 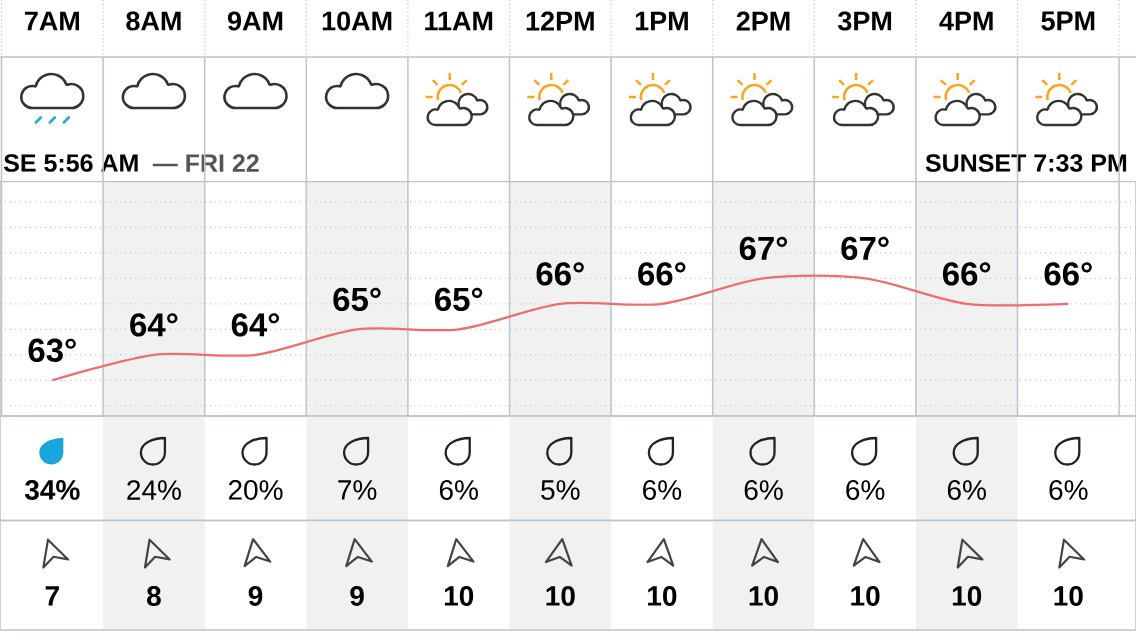 I want to click on x-tick-label: 4PM, so click(x=966, y=21).